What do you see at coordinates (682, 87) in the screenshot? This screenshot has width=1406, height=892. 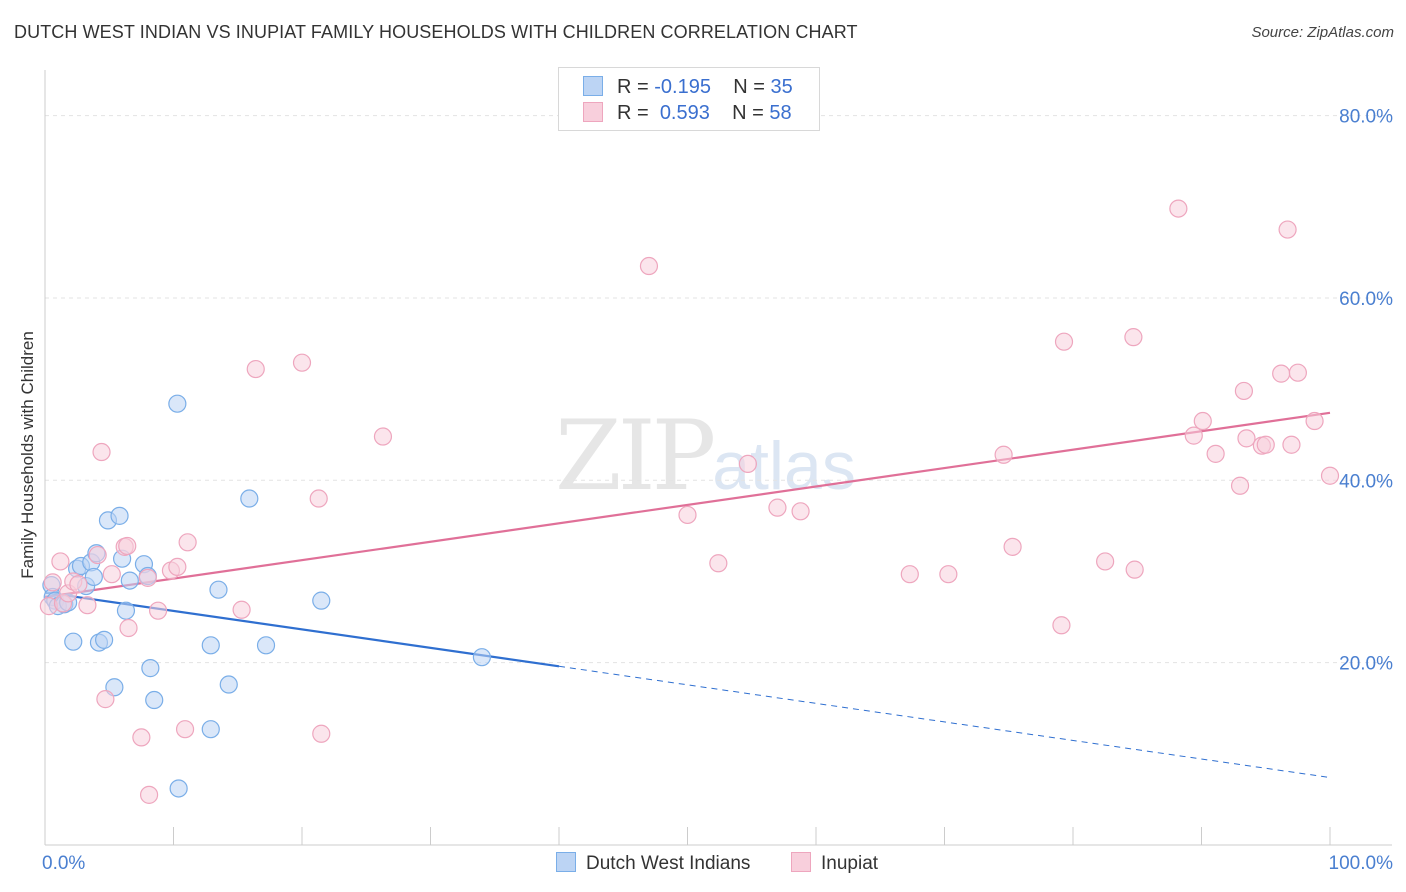 I see `legend-r-value: -0.195` at bounding box center [682, 87].